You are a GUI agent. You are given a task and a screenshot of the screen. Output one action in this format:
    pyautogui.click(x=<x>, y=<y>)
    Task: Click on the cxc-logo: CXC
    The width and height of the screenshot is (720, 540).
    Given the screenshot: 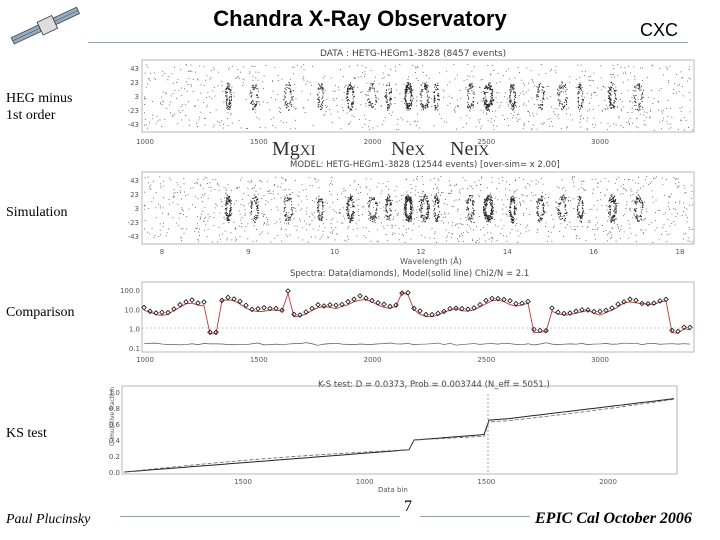 What is the action you would take?
    pyautogui.click(x=659, y=30)
    